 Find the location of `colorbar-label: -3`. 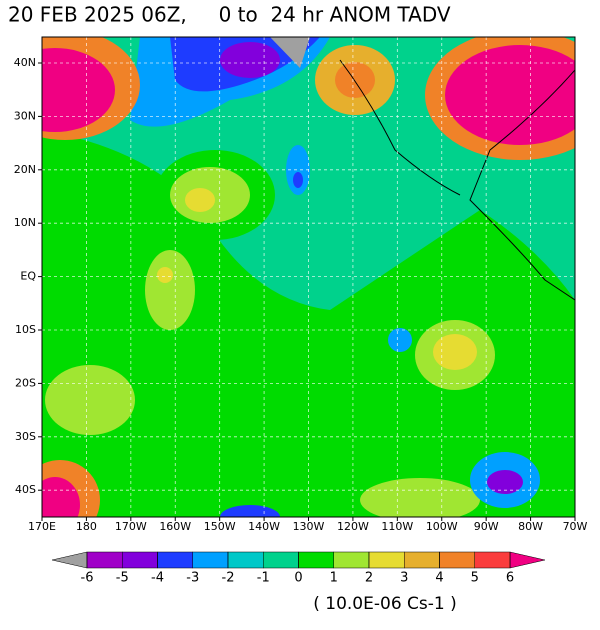

colorbar-label: -3 is located at coordinates (192, 578).